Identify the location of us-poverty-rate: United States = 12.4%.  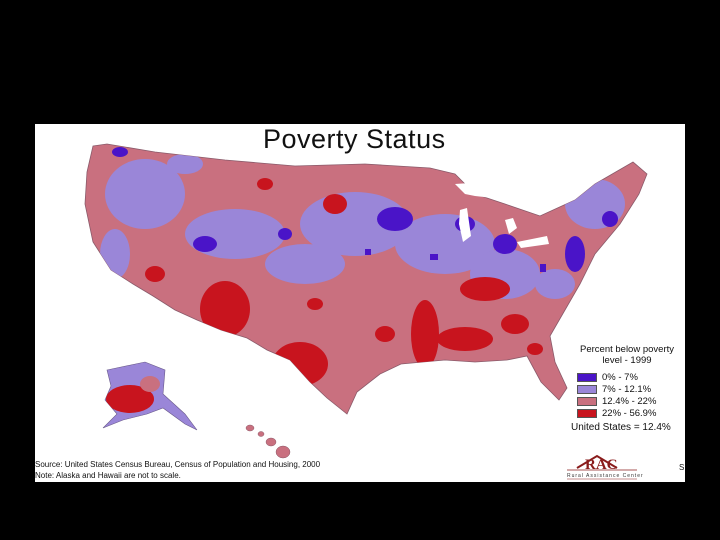
(621, 427).